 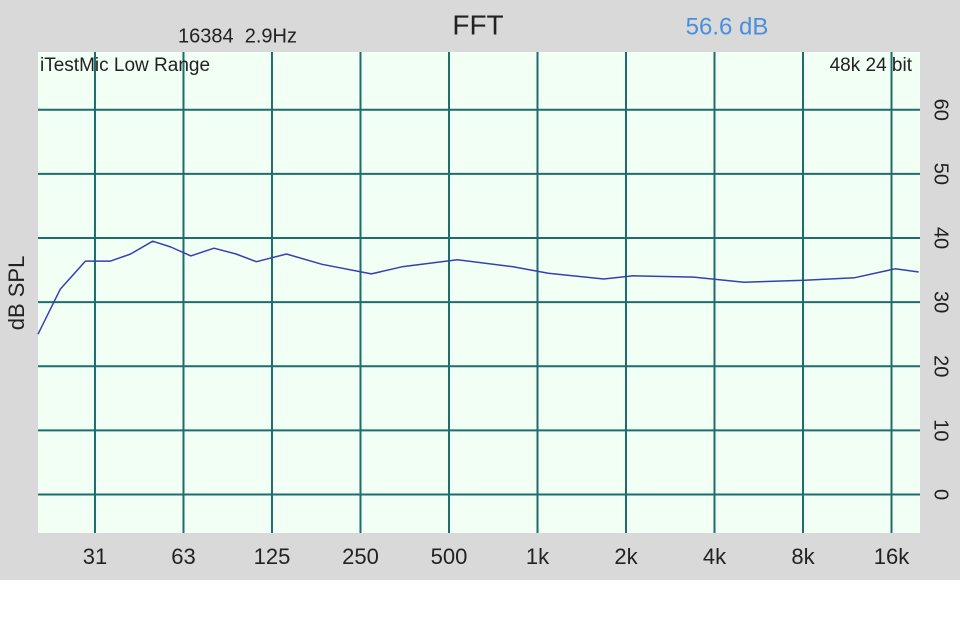 I want to click on format-label: 48k 24 bit, so click(x=871, y=65).